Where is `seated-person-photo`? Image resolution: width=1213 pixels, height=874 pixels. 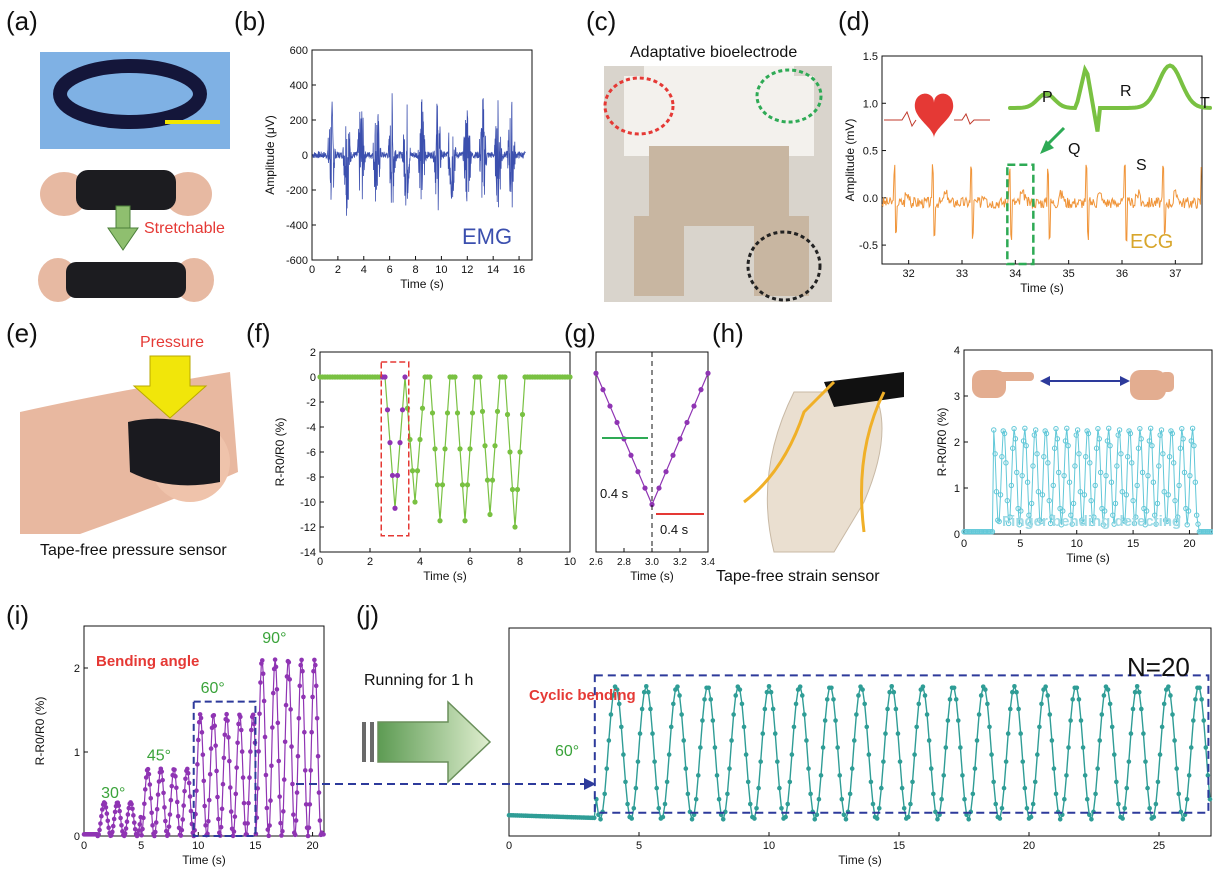 seated-person-photo is located at coordinates (717, 184).